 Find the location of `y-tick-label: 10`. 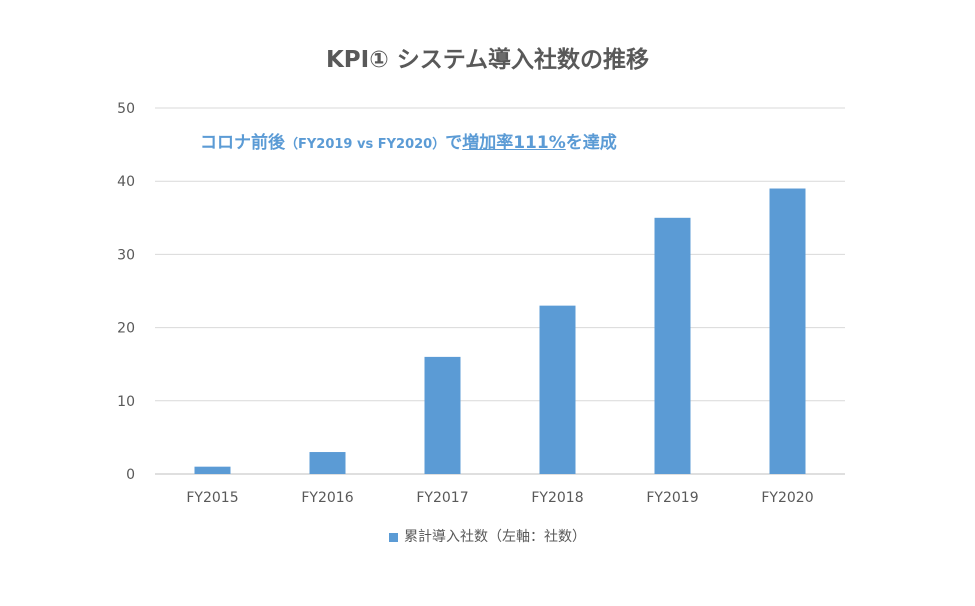

y-tick-label: 10 is located at coordinates (126, 402).